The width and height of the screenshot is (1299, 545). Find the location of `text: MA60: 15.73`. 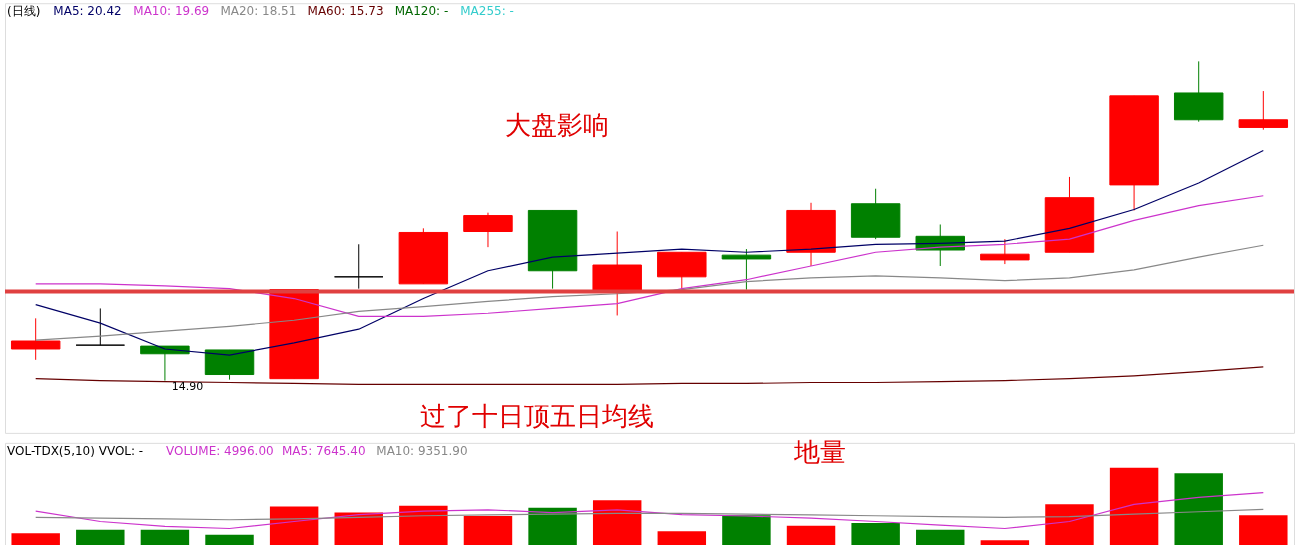

text: MA60: 15.73 is located at coordinates (345, 11).